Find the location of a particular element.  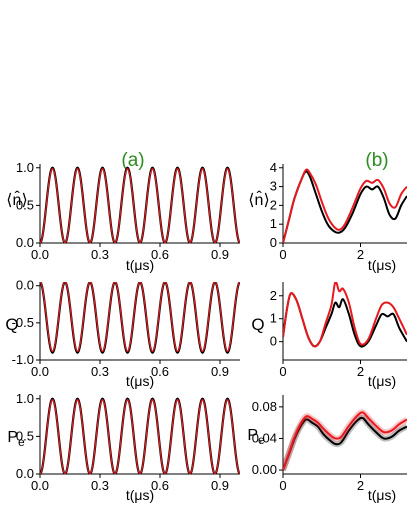

chart-b-pe: 0 2 0.00 0.04 0.08 t(μs) is located at coordinates (329, 449).